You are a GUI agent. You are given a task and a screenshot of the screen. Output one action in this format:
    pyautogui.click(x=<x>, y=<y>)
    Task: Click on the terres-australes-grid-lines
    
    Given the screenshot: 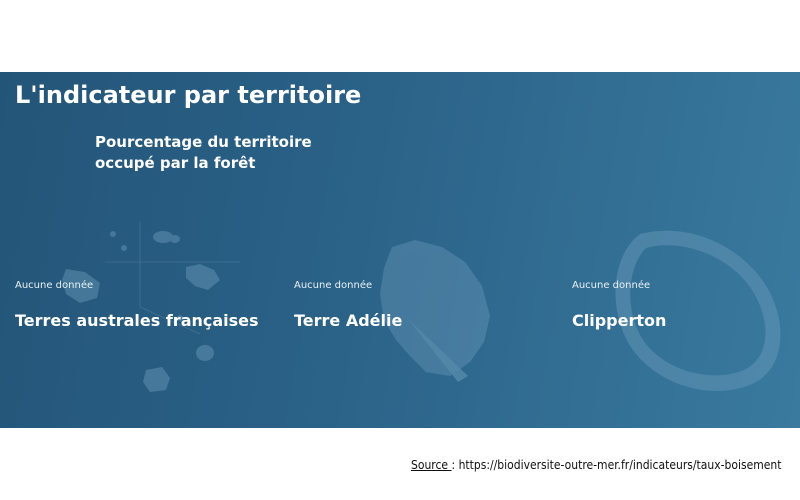 What is the action you would take?
    pyautogui.click(x=172, y=278)
    